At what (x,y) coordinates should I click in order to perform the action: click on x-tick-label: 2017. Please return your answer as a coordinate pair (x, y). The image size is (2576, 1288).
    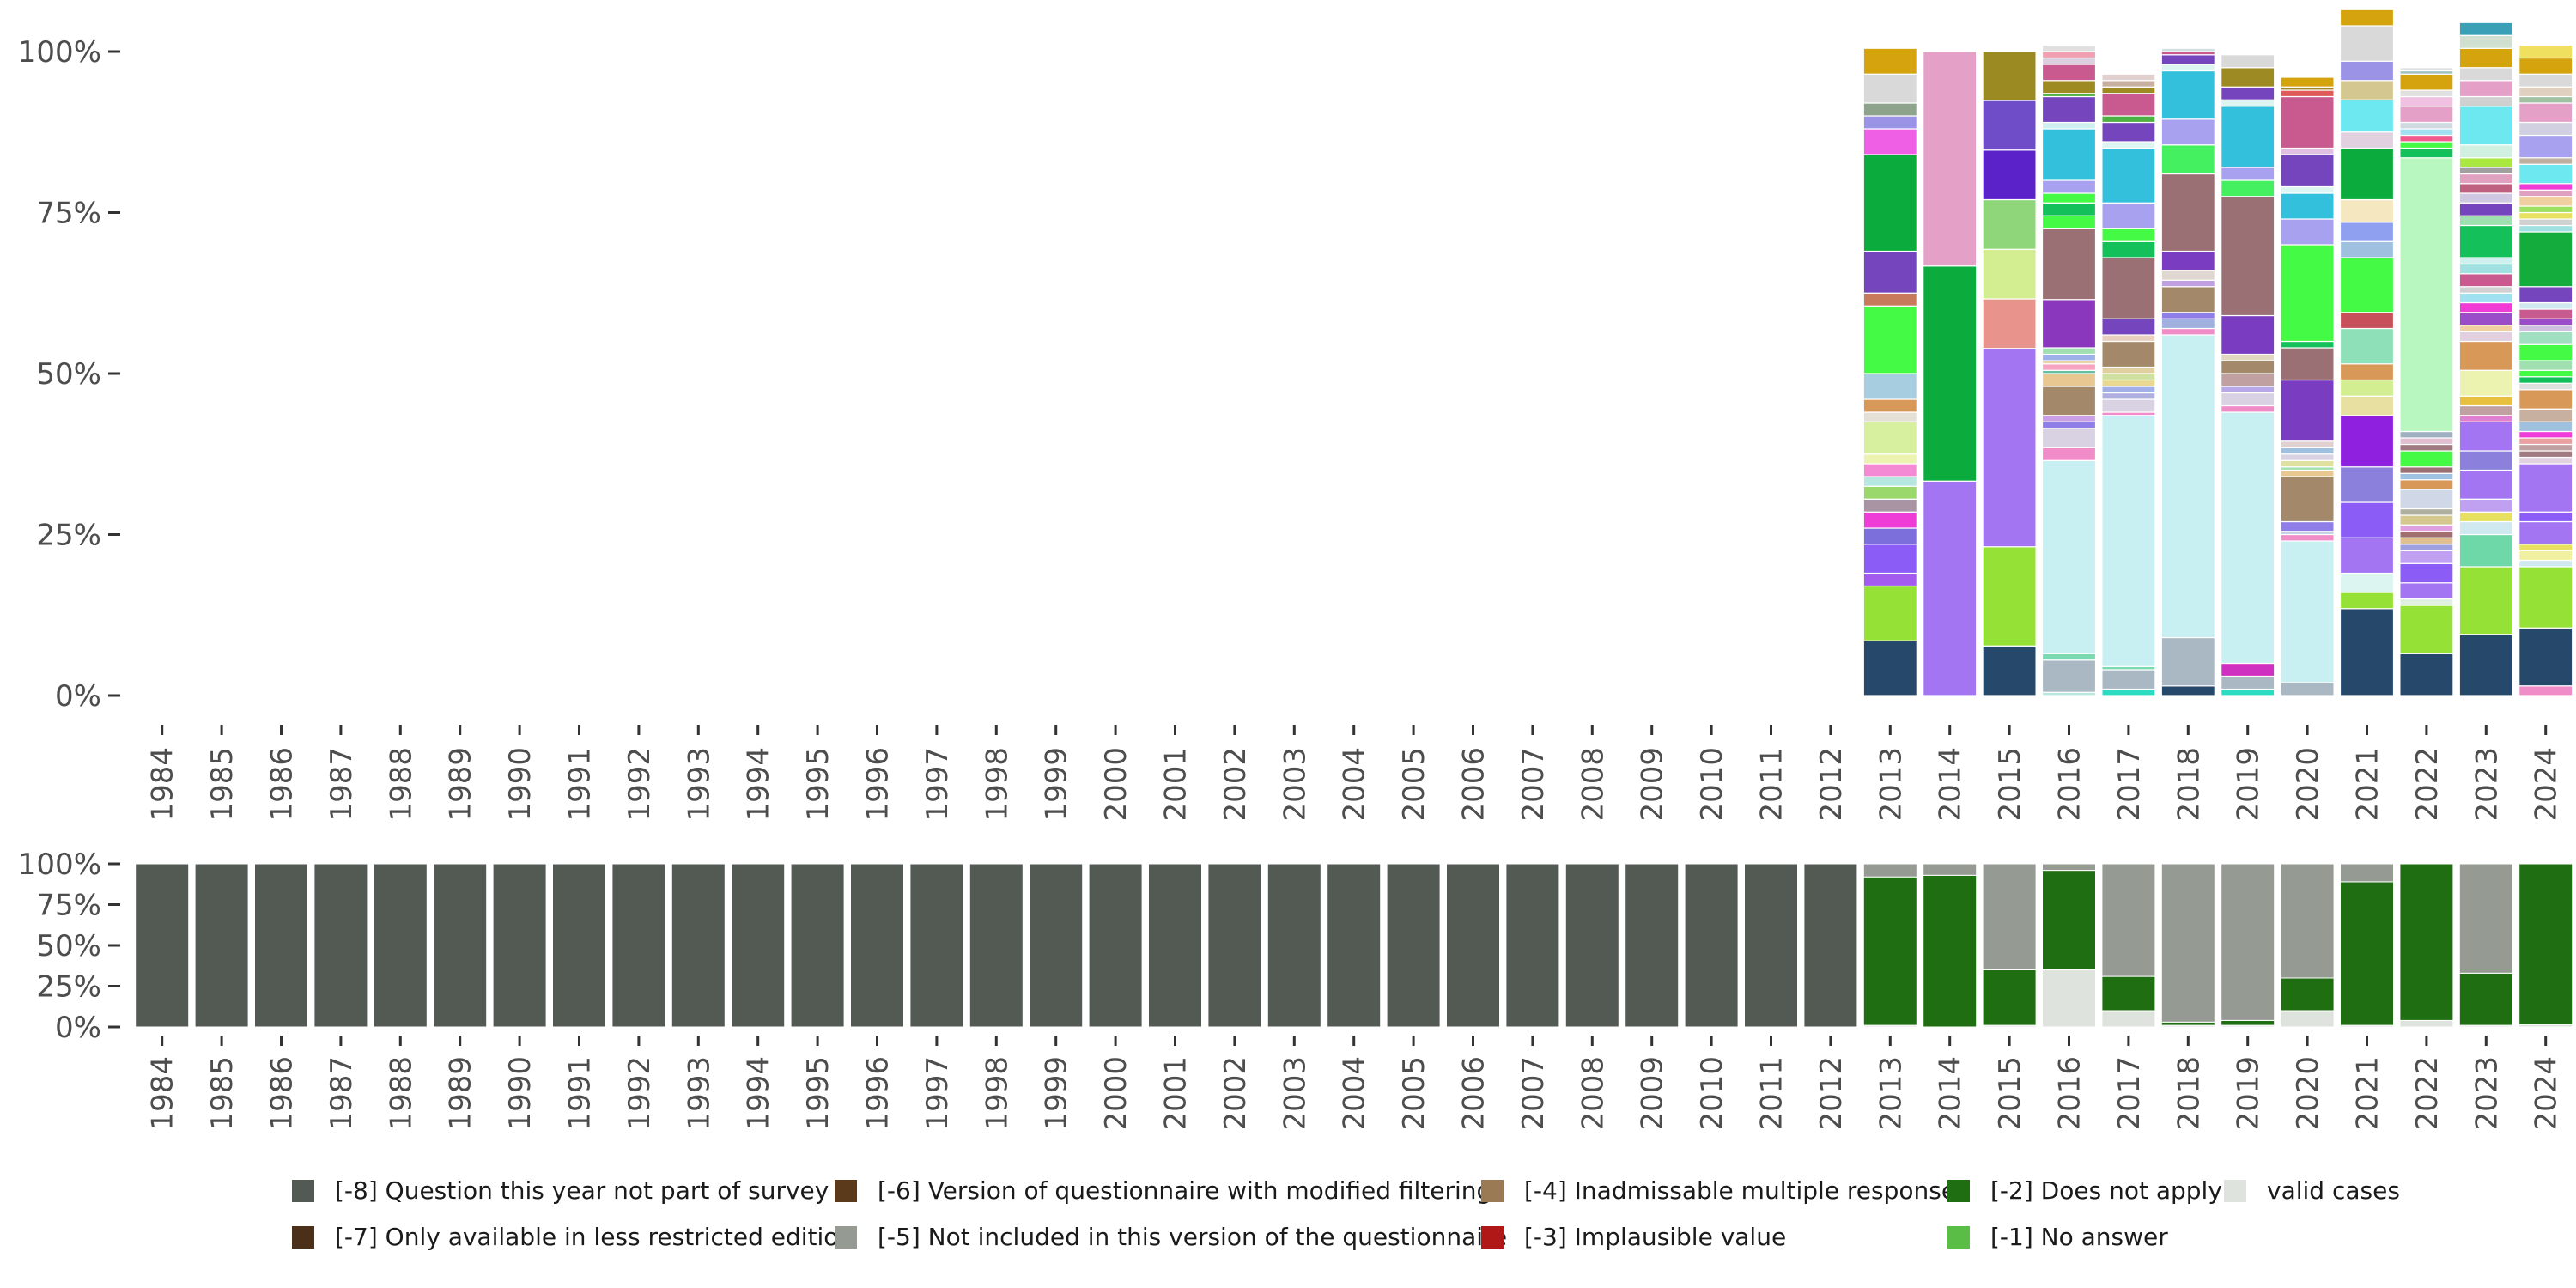
    Looking at the image, I should click on (2129, 784).